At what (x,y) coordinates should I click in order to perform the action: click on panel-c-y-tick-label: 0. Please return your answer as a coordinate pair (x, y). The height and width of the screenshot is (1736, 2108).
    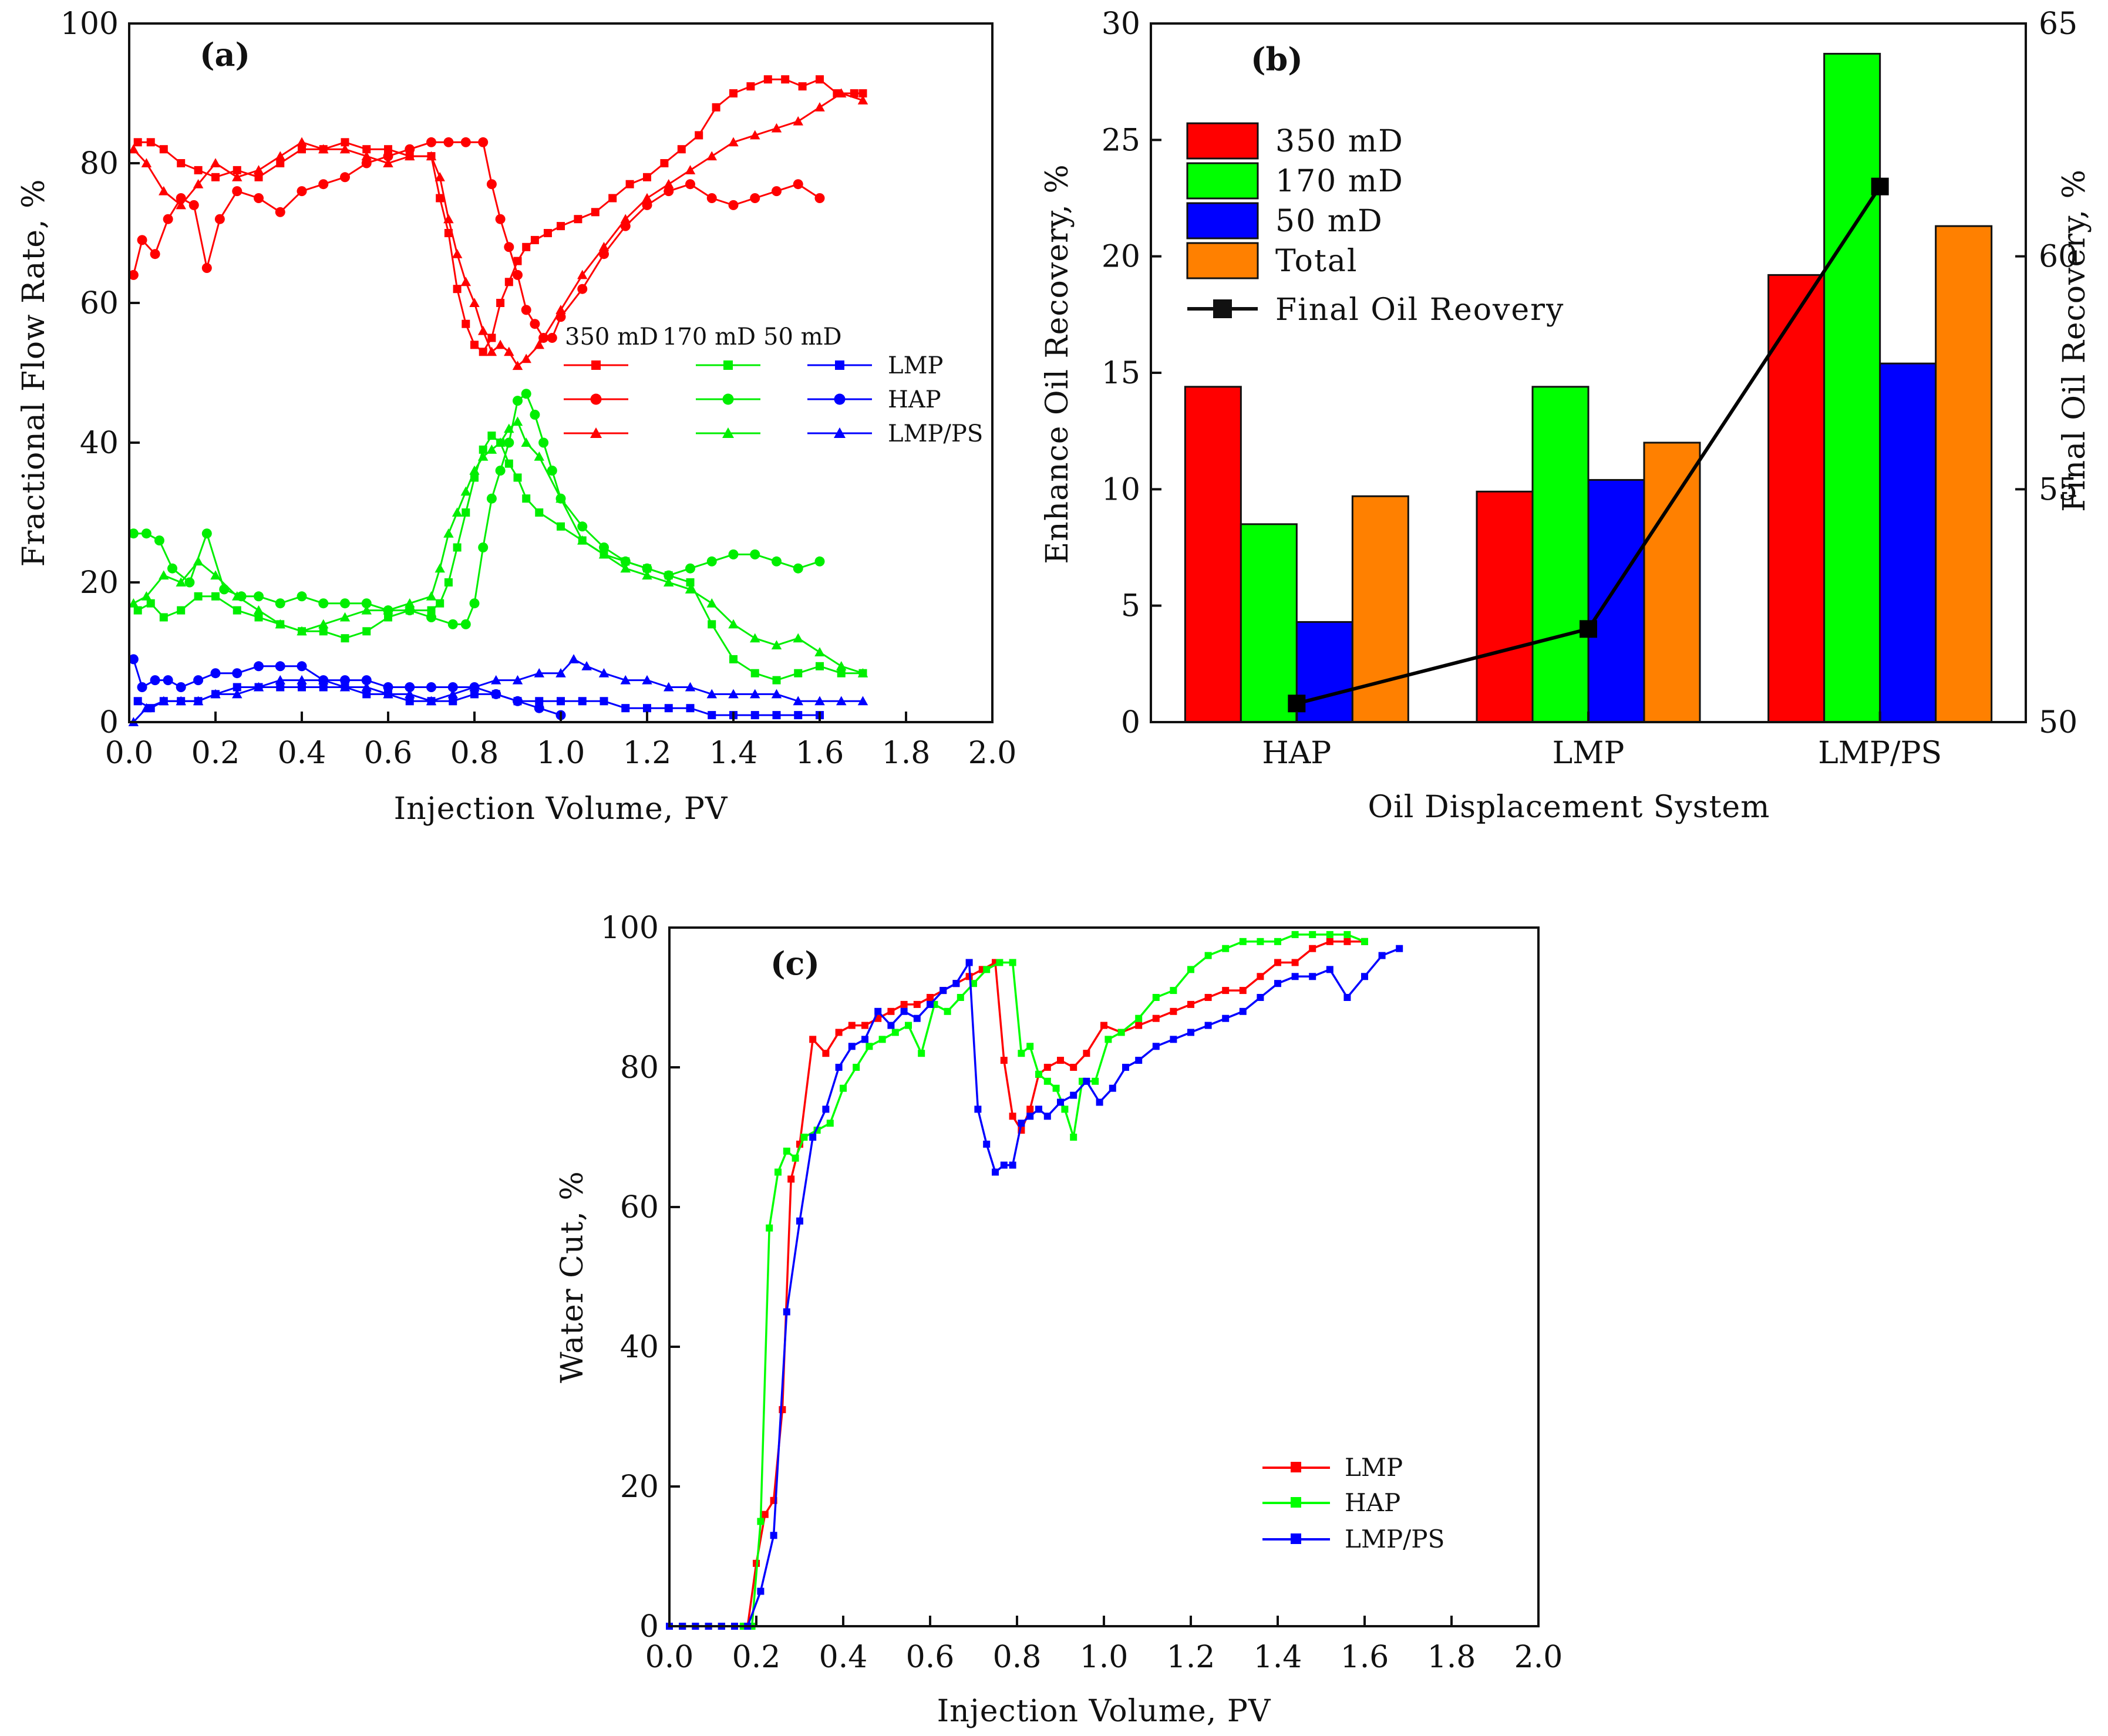
    Looking at the image, I should click on (649, 1626).